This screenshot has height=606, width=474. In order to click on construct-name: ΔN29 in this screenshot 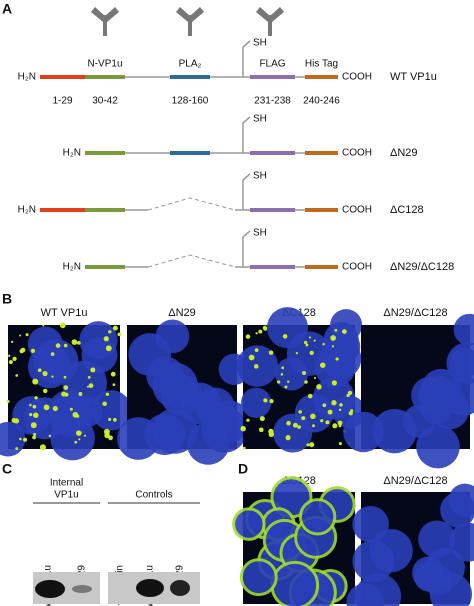, I will do `click(404, 153)`.